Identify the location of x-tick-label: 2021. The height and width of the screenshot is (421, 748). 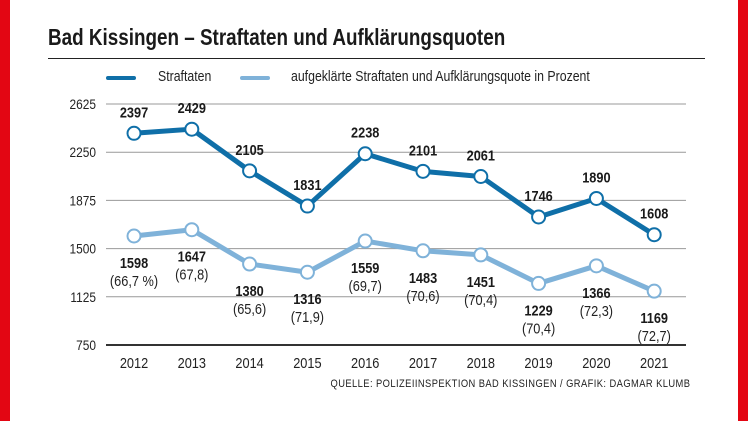
(654, 362).